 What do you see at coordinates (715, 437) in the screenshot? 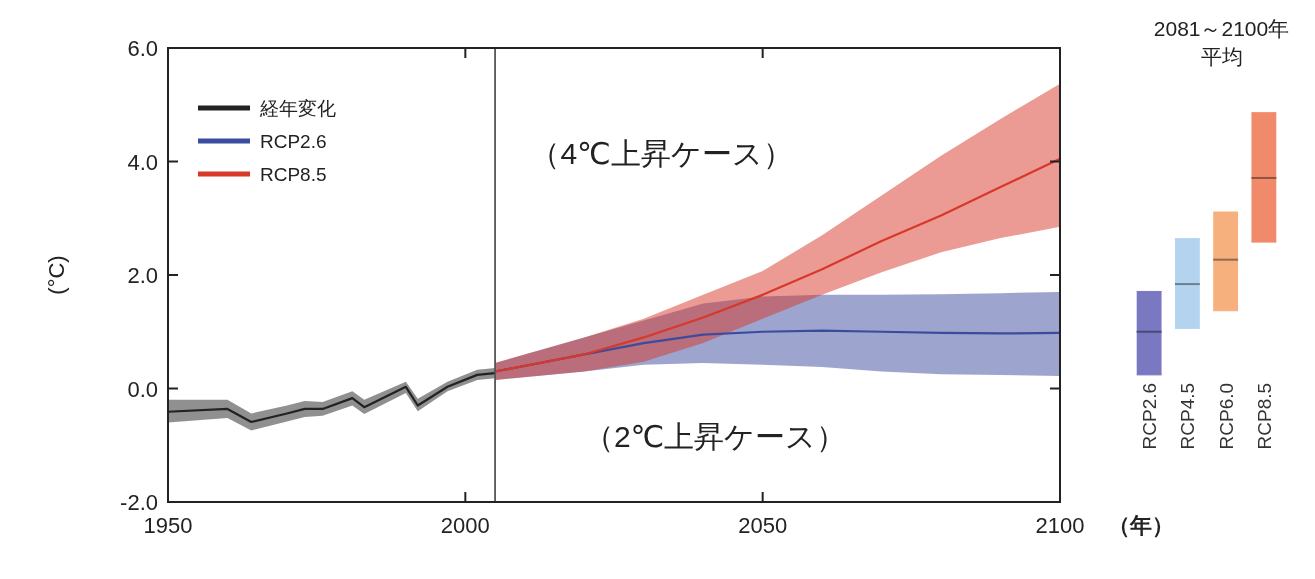
I see `annotation: （2℃上昇ケース）` at bounding box center [715, 437].